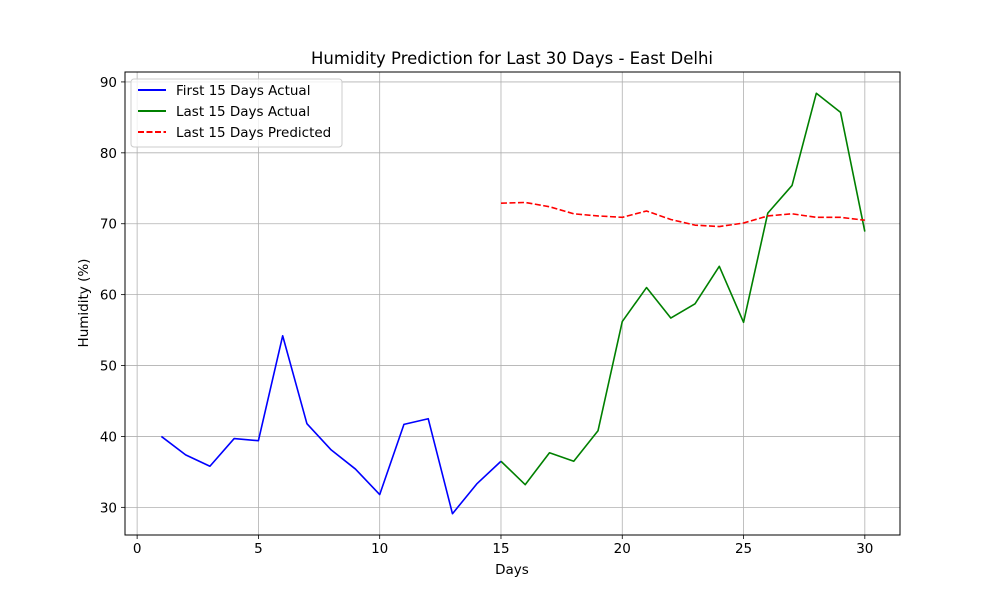 The height and width of the screenshot is (604, 1000). I want to click on legend-label-last-15-actual: Last 15 Days Actual, so click(243, 112).